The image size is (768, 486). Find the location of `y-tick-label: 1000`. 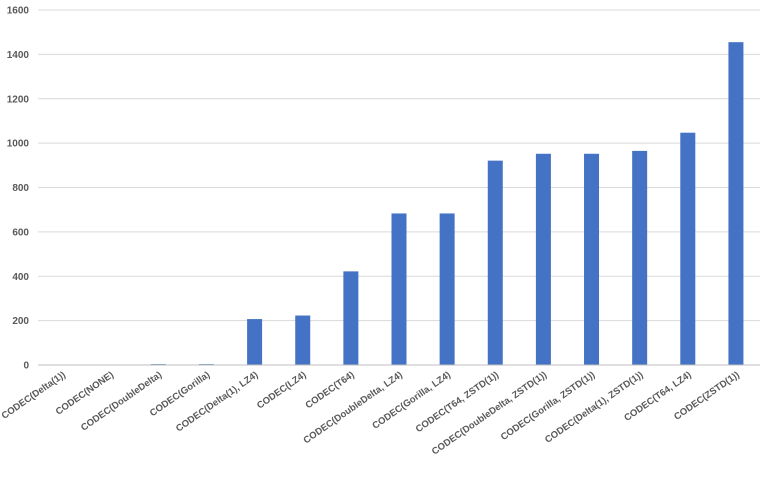

y-tick-label: 1000 is located at coordinates (18, 144).